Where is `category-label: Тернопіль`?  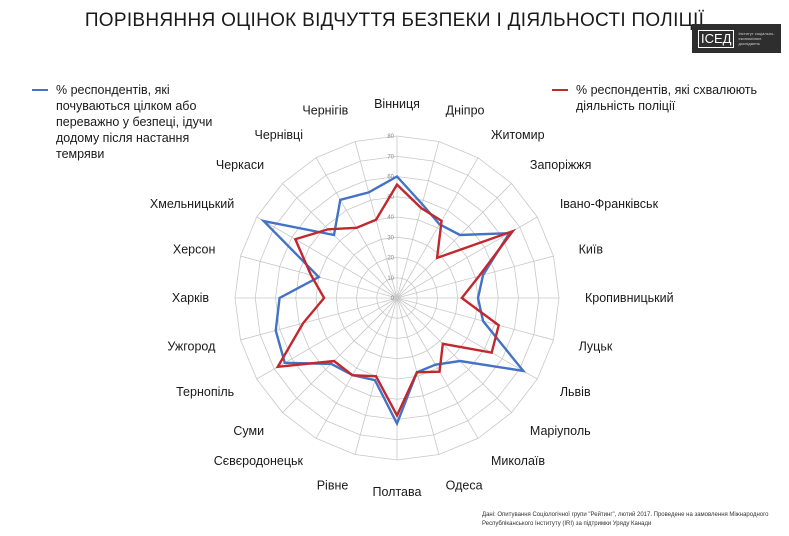
category-label: Тернопіль is located at coordinates (205, 392).